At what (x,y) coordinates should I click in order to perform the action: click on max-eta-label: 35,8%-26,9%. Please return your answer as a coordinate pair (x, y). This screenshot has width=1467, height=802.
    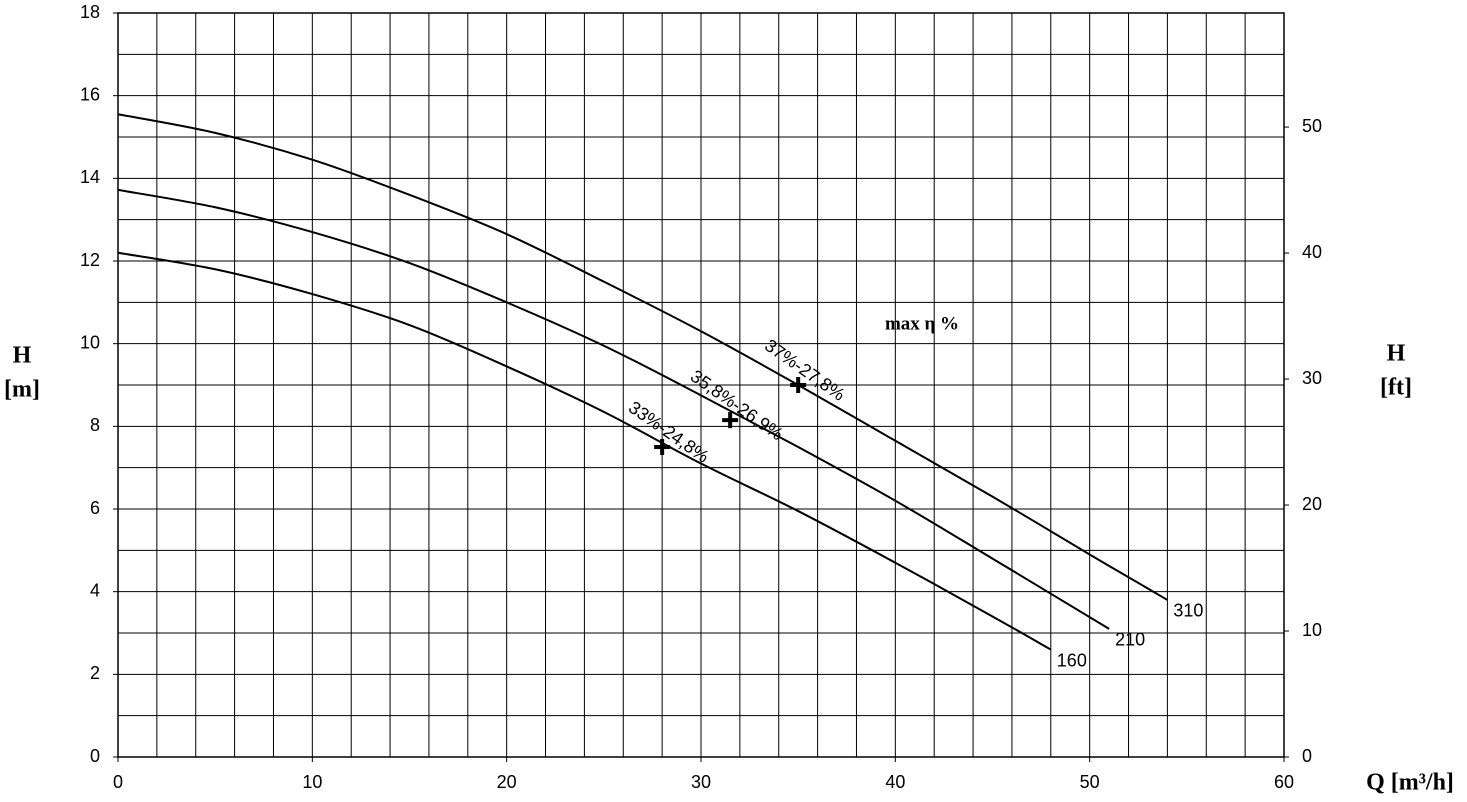
    Looking at the image, I should click on (737, 405).